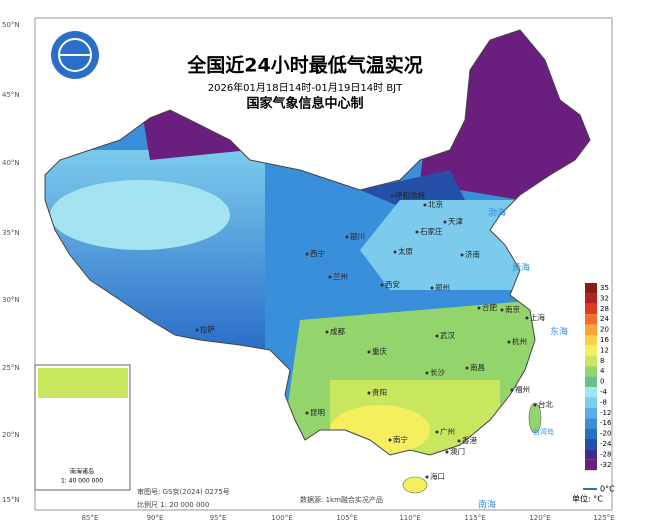  What do you see at coordinates (604, 392) in the screenshot?
I see `legend-label: -4` at bounding box center [604, 392].